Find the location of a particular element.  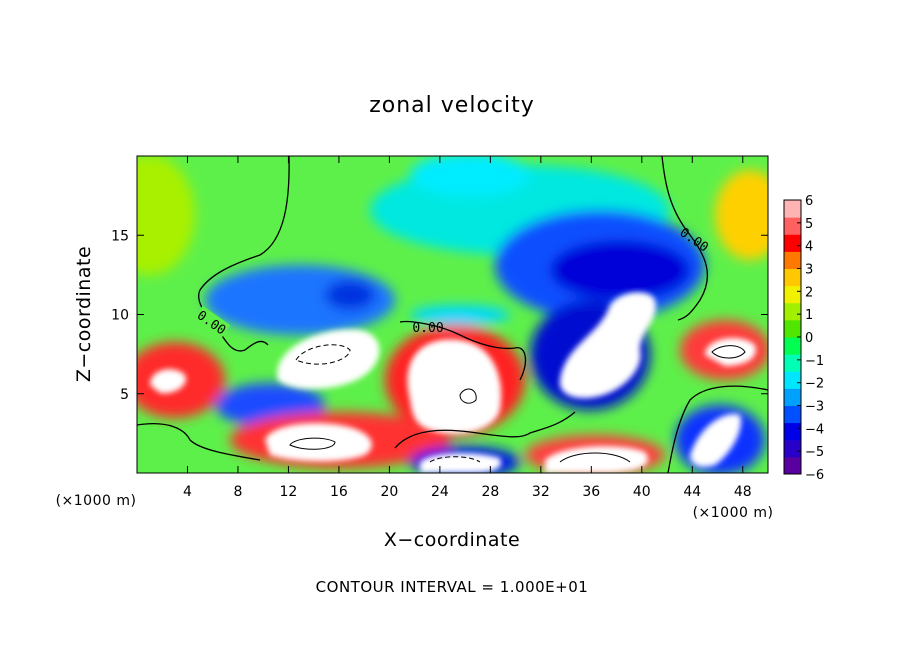

colorbar-tick-label: −3 is located at coordinates (814, 407).